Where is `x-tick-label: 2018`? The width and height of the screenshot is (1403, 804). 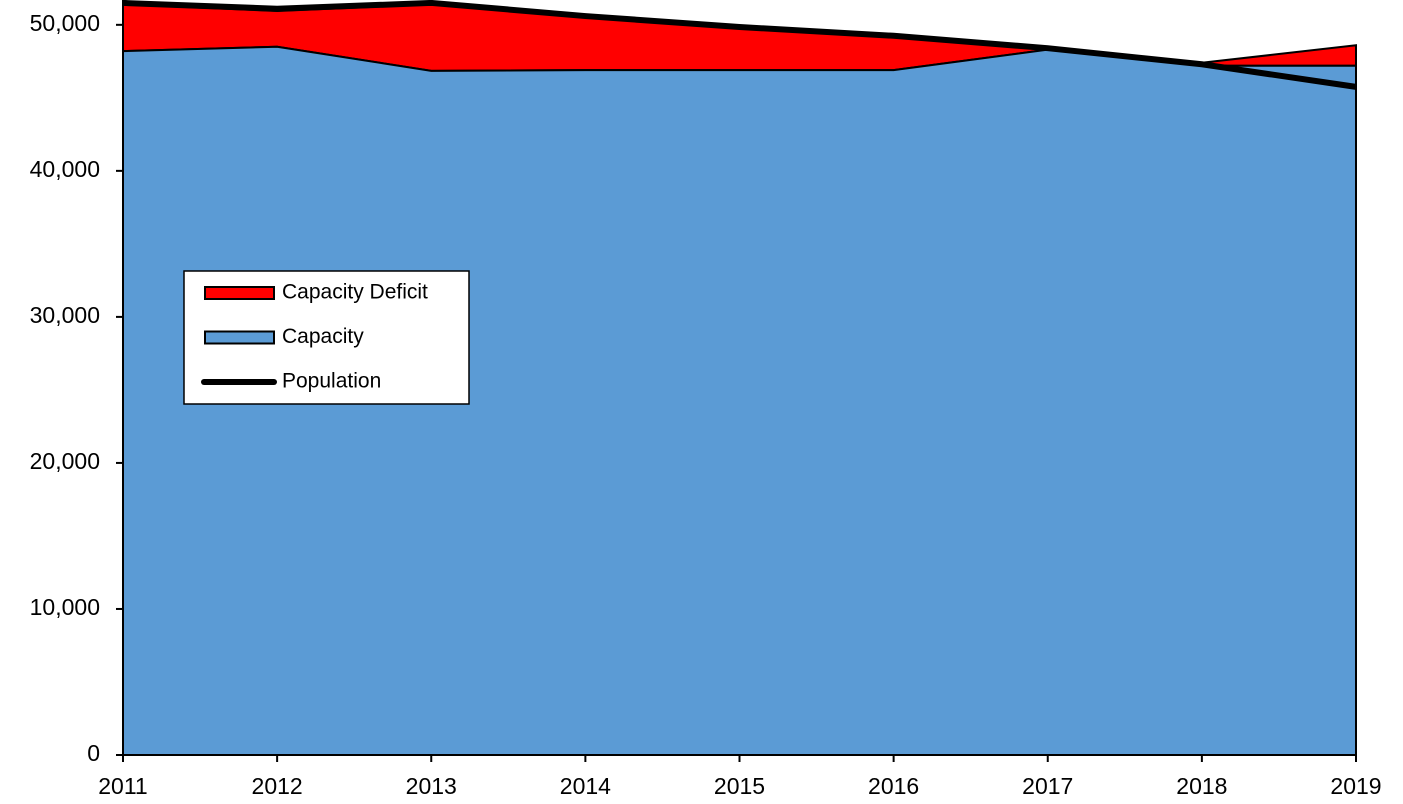
x-tick-label: 2018 is located at coordinates (1201, 786).